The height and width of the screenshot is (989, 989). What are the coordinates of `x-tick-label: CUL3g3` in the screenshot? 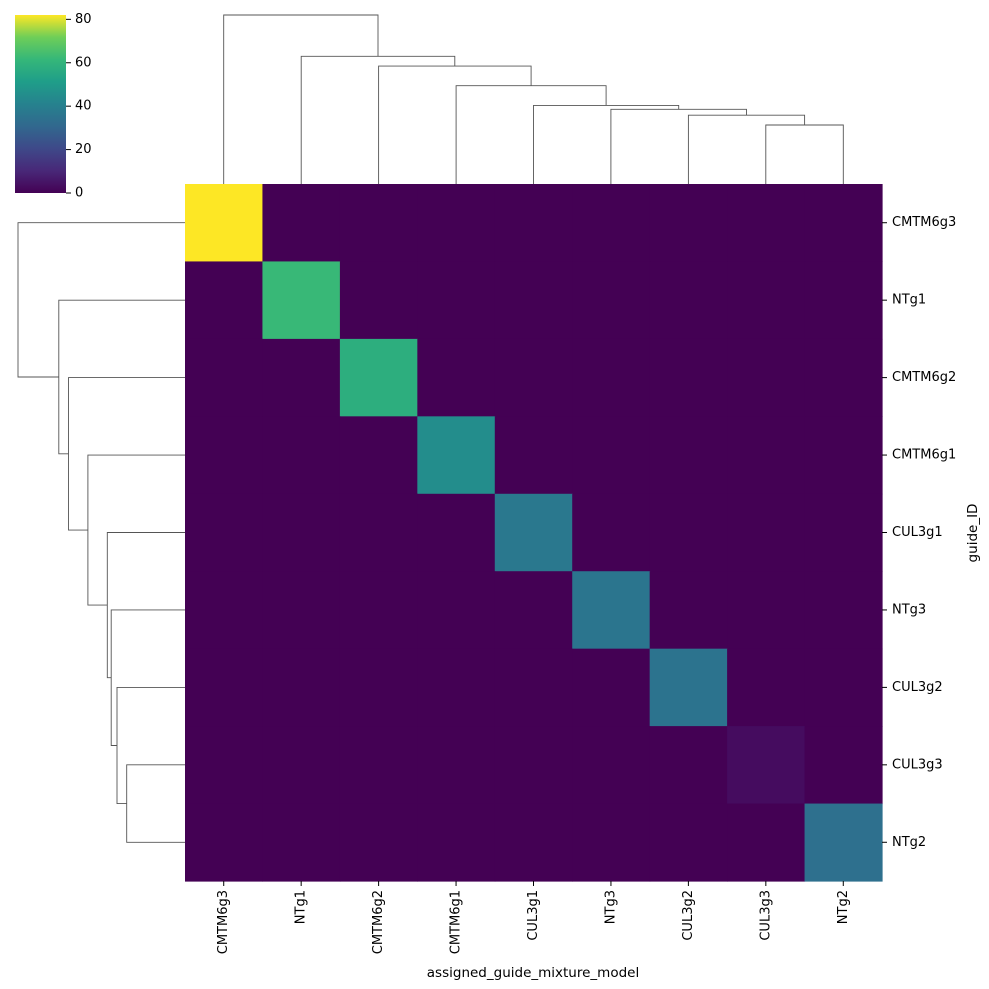 It's located at (765, 915).